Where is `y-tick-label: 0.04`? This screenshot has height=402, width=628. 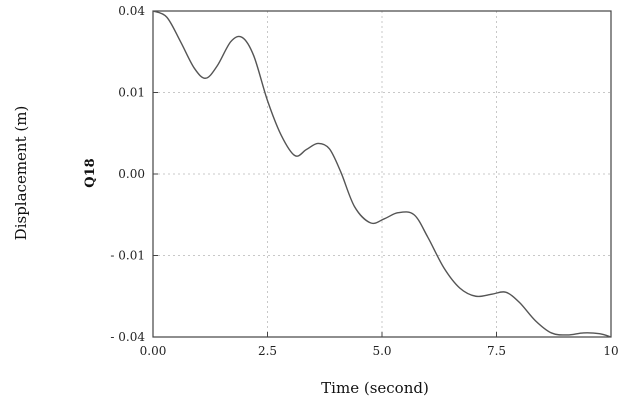 y-tick-label: 0.04 is located at coordinates (131, 11).